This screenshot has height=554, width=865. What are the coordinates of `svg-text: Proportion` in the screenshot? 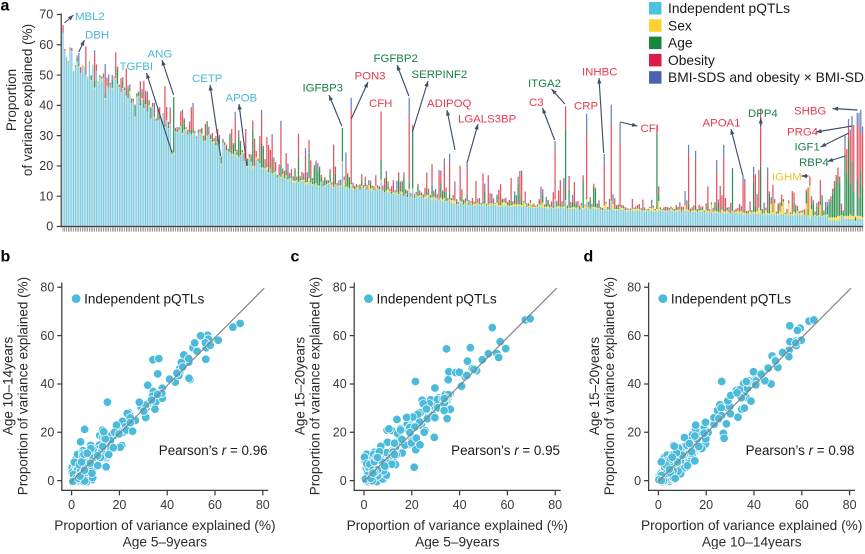 It's located at (11, 100).